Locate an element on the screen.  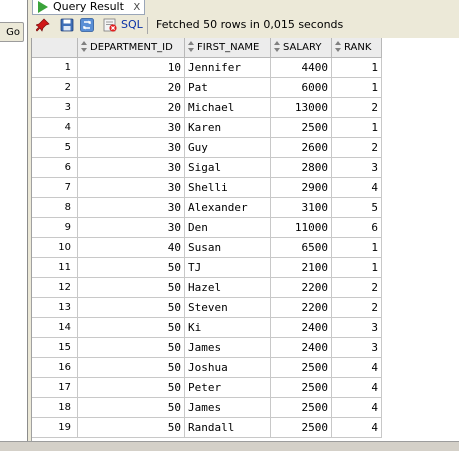
table-row: 17 50 Peter 2500 4 is located at coordinates (245, 388).